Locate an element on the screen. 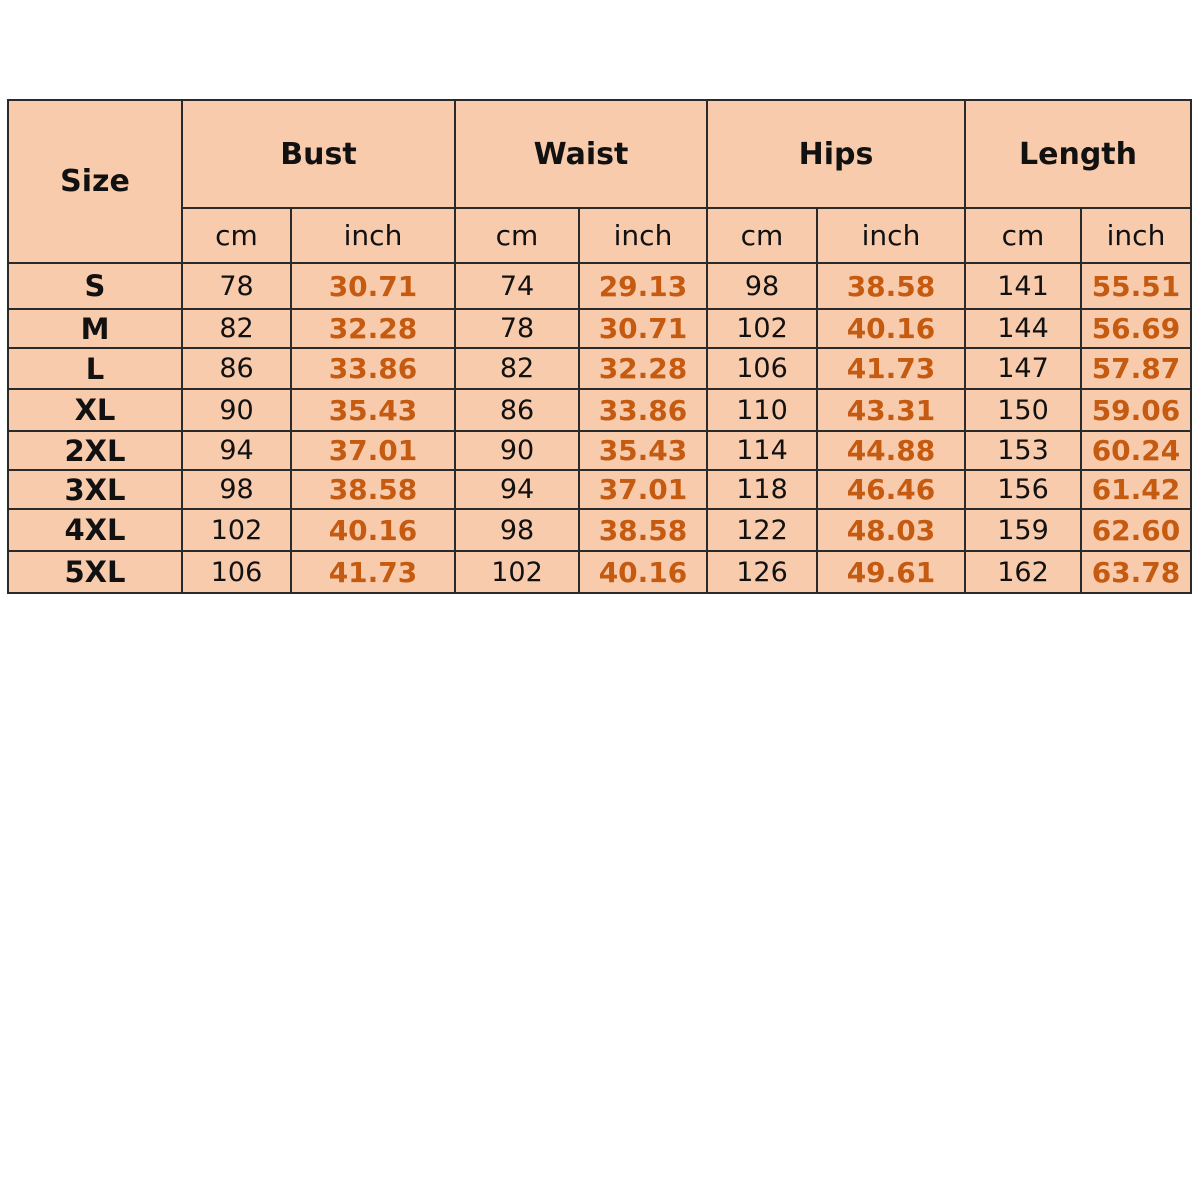  bust-header: Bust is located at coordinates (318, 154).